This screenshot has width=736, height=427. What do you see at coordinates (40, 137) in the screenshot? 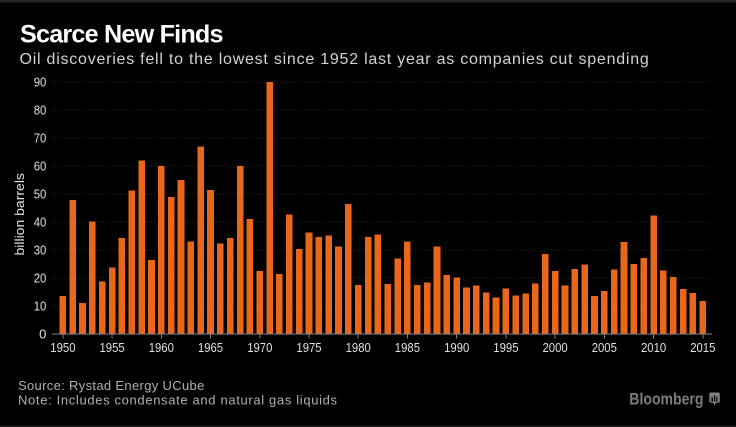
I see `svg-text: 70` at bounding box center [40, 137].